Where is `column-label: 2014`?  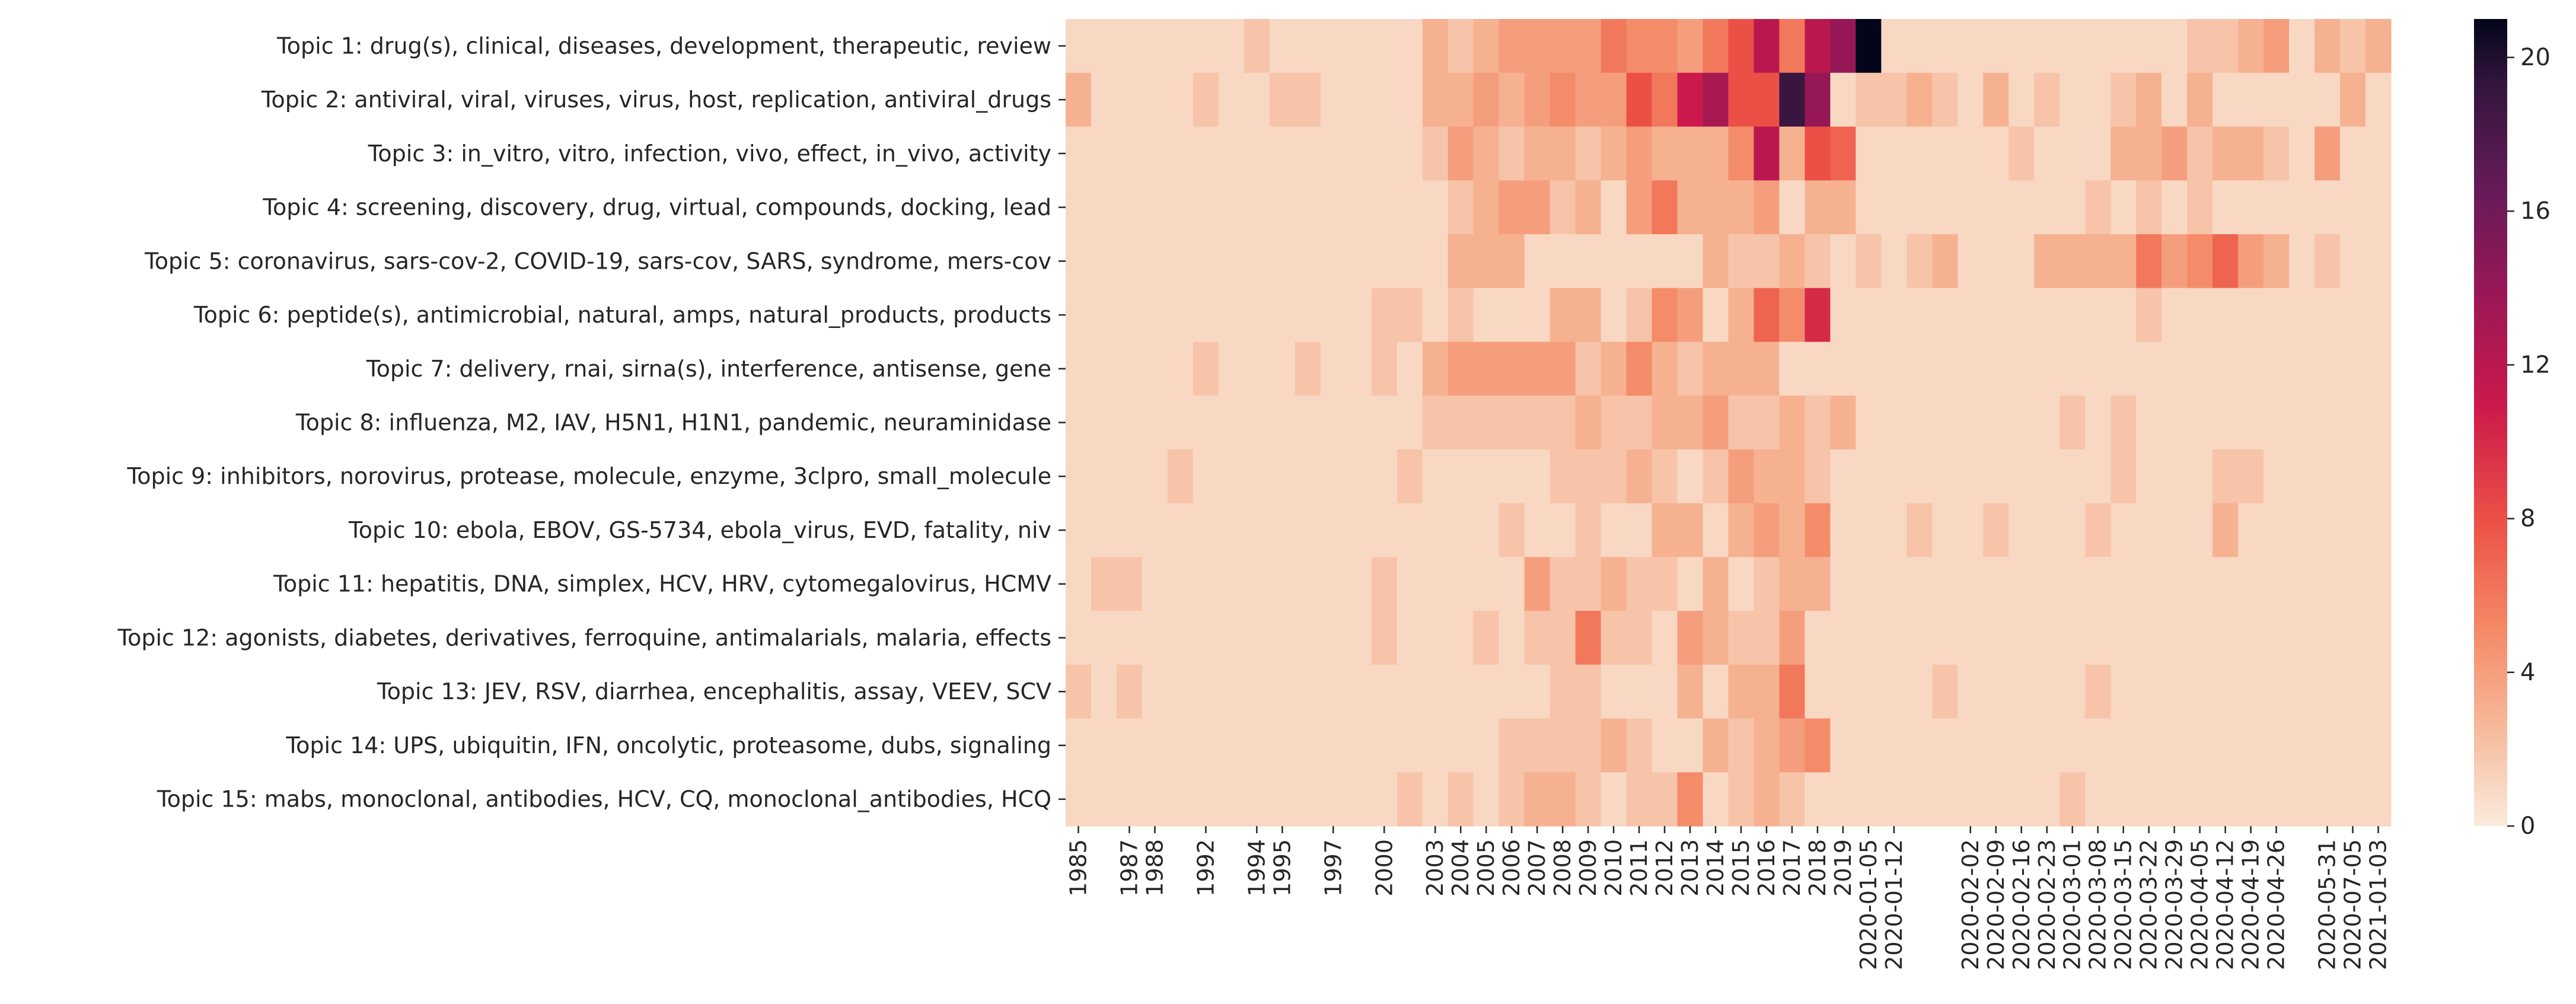
column-label: 2014 is located at coordinates (1716, 868).